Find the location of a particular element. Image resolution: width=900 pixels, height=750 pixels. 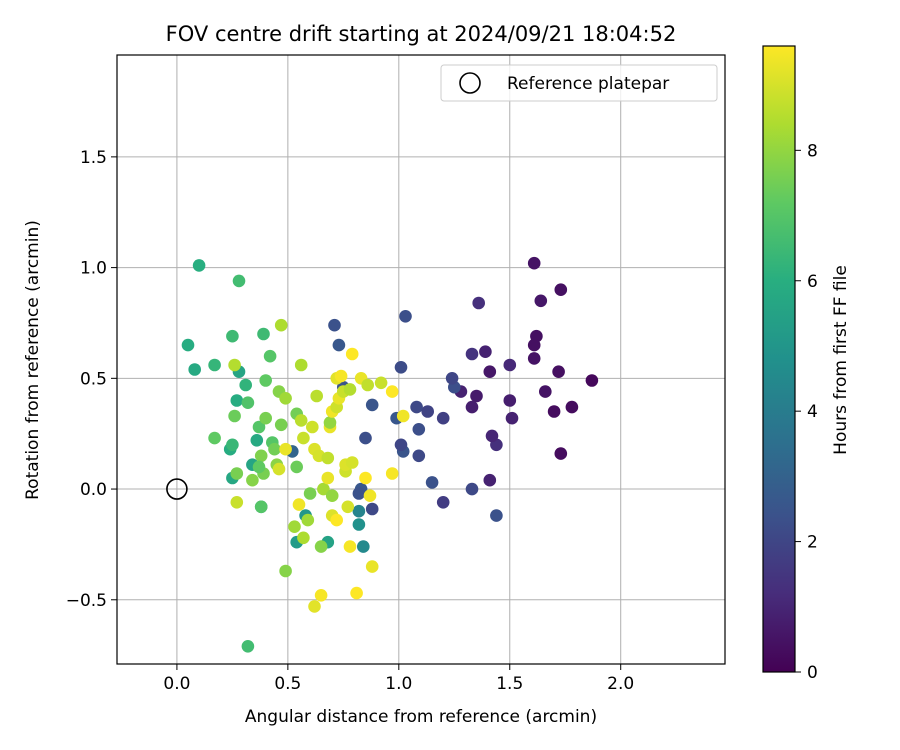

legend-box is located at coordinates (579, 83).